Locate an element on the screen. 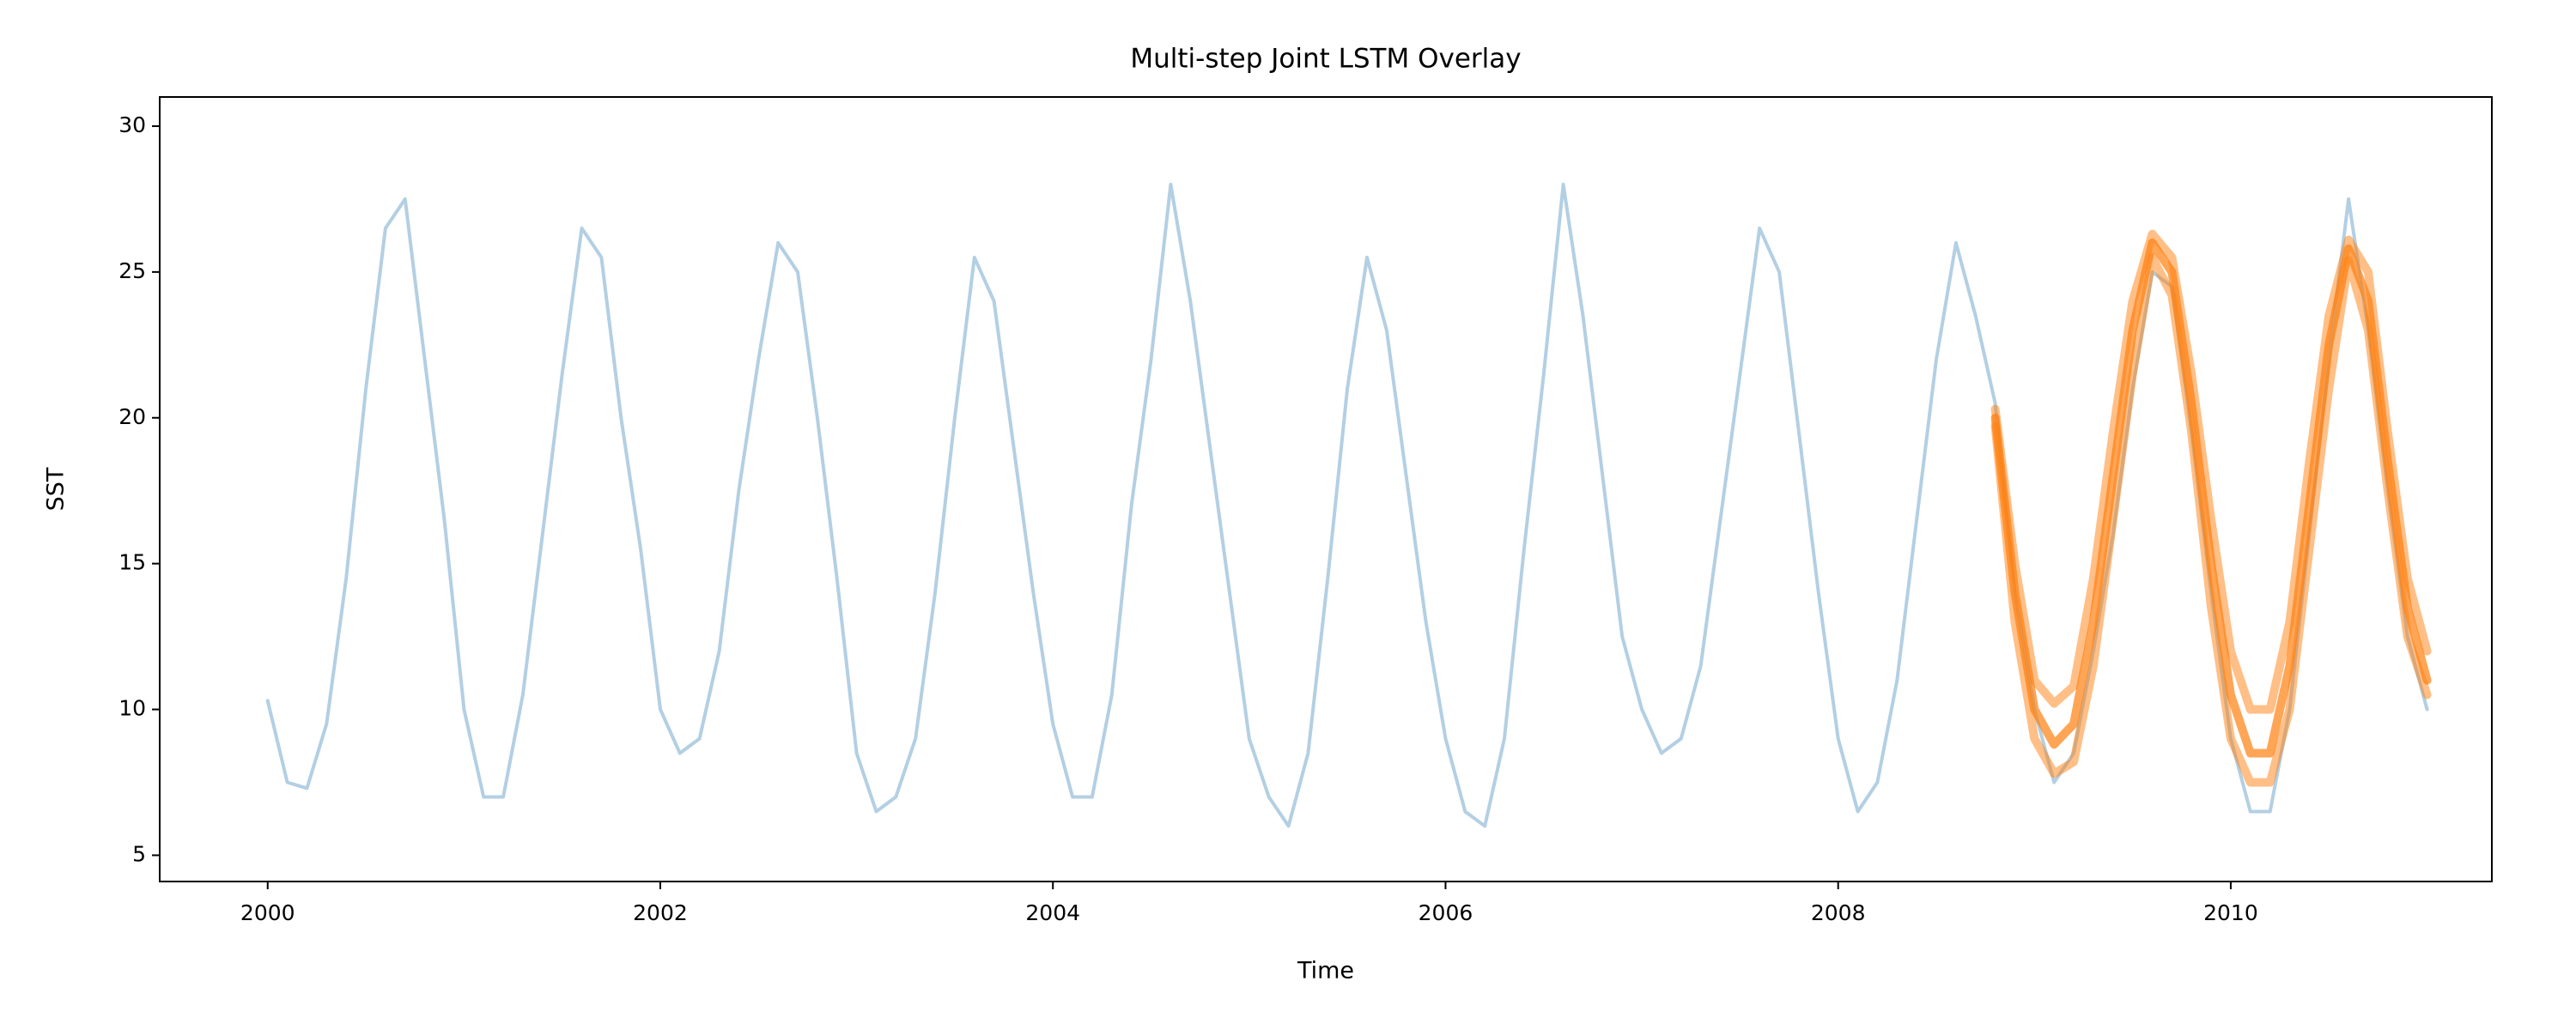 The image size is (2576, 1030). y-axis-label: SST is located at coordinates (56, 489).